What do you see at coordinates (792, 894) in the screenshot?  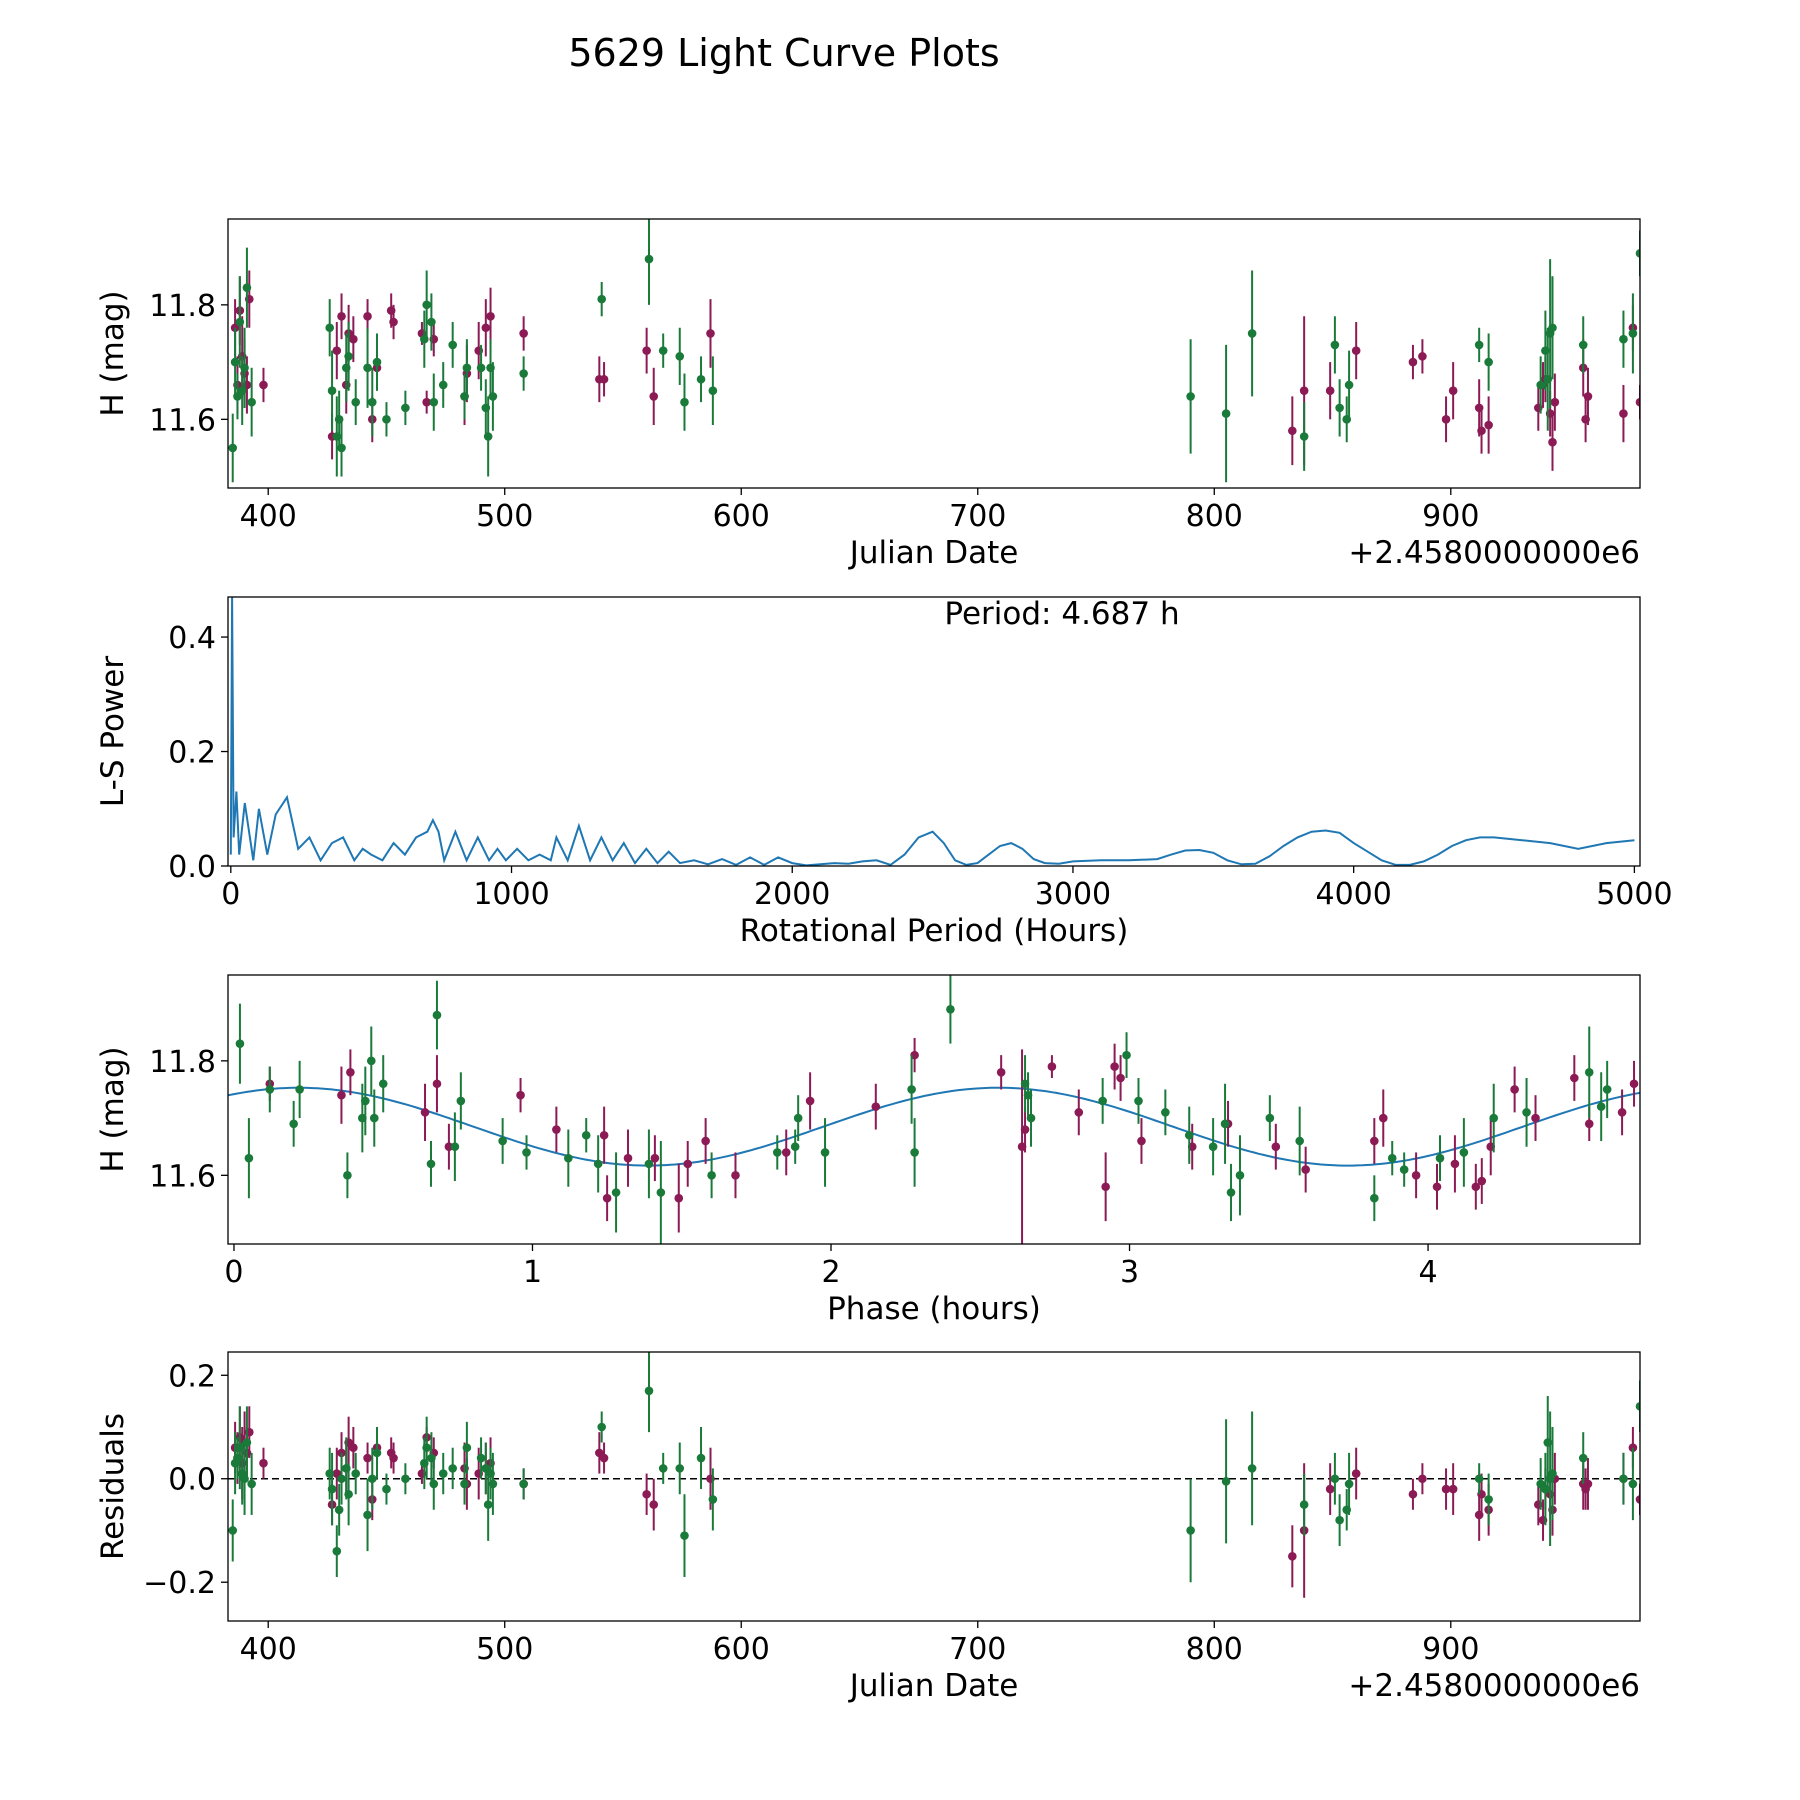 I see `x-tick-label: 2000` at bounding box center [792, 894].